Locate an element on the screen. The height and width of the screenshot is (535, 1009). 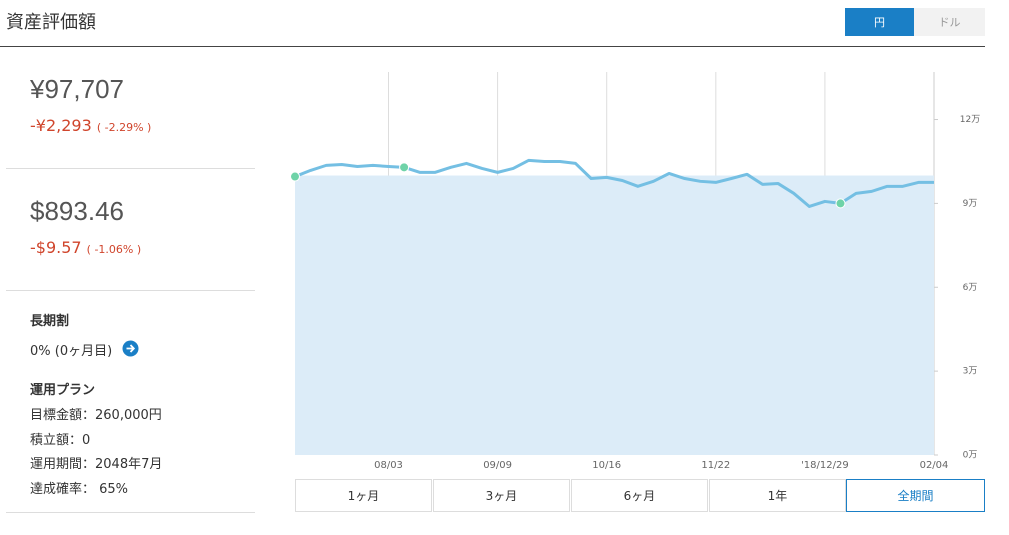
x-tick-label: 10/16 is located at coordinates (606, 465).